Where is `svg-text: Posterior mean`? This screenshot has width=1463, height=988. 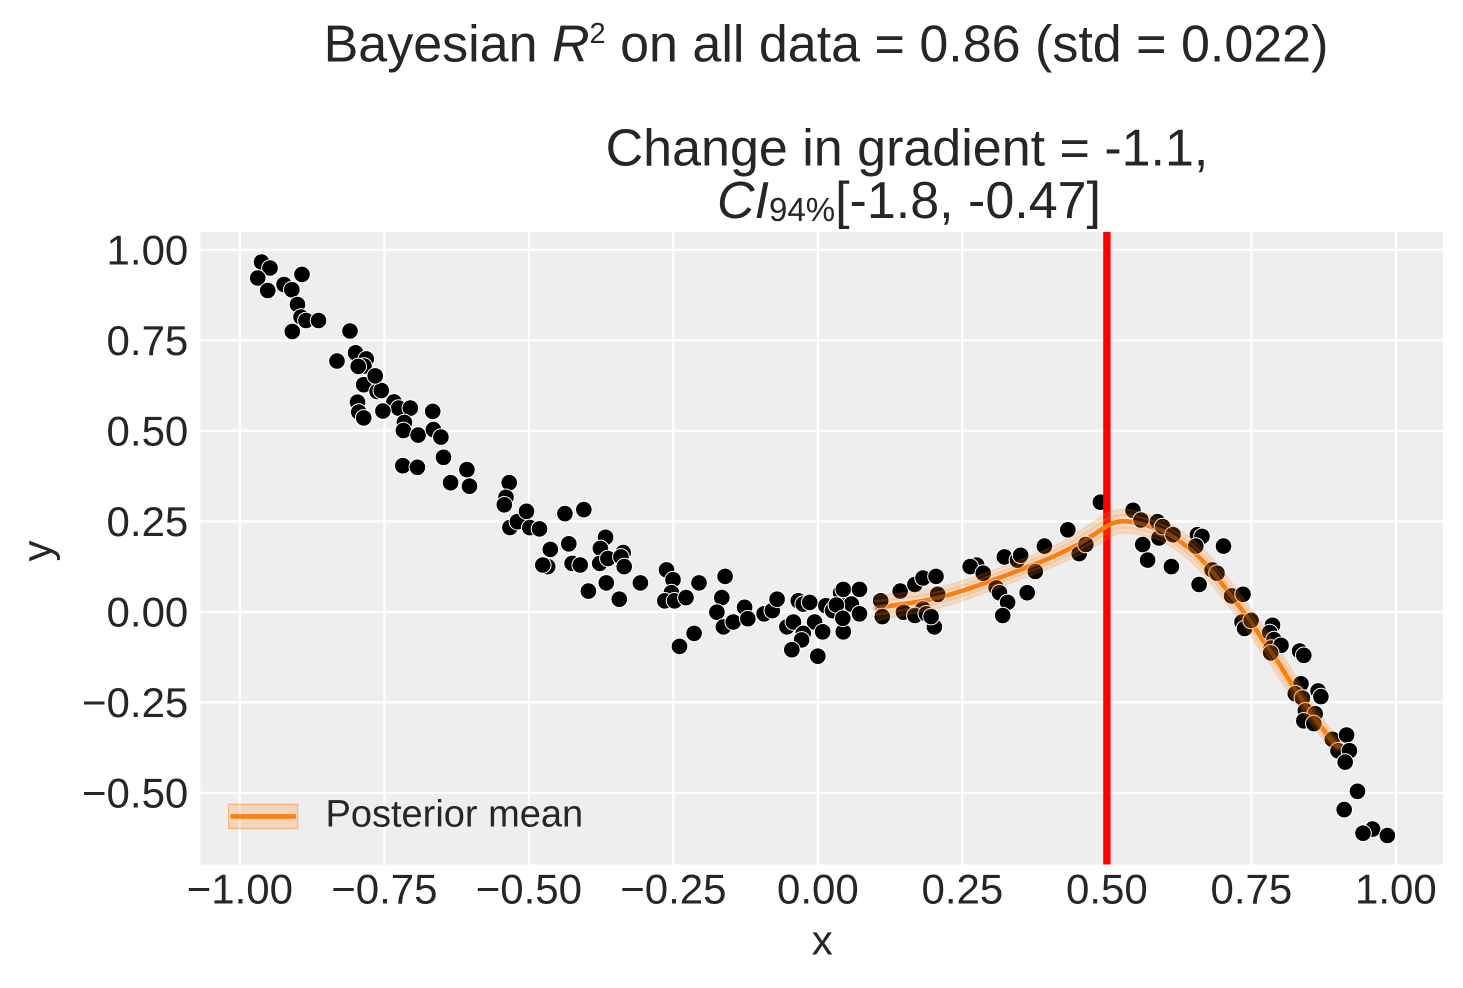 svg-text: Posterior mean is located at coordinates (455, 815).